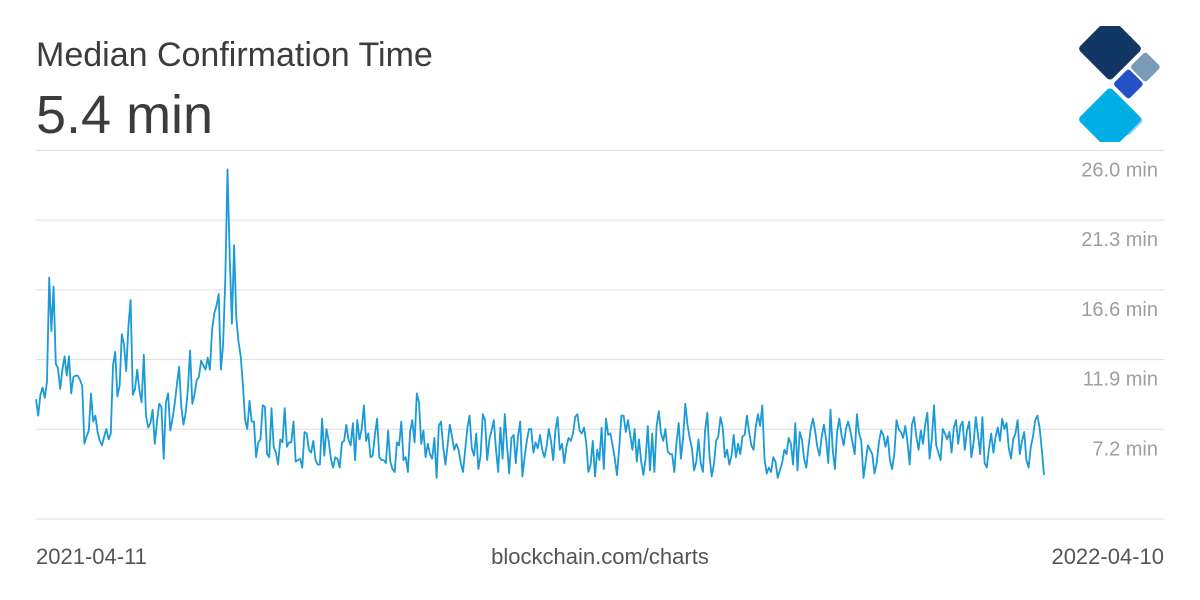 The width and height of the screenshot is (1200, 600). What do you see at coordinates (1120, 380) in the screenshot?
I see `y-tick-label: 11.9 min` at bounding box center [1120, 380].